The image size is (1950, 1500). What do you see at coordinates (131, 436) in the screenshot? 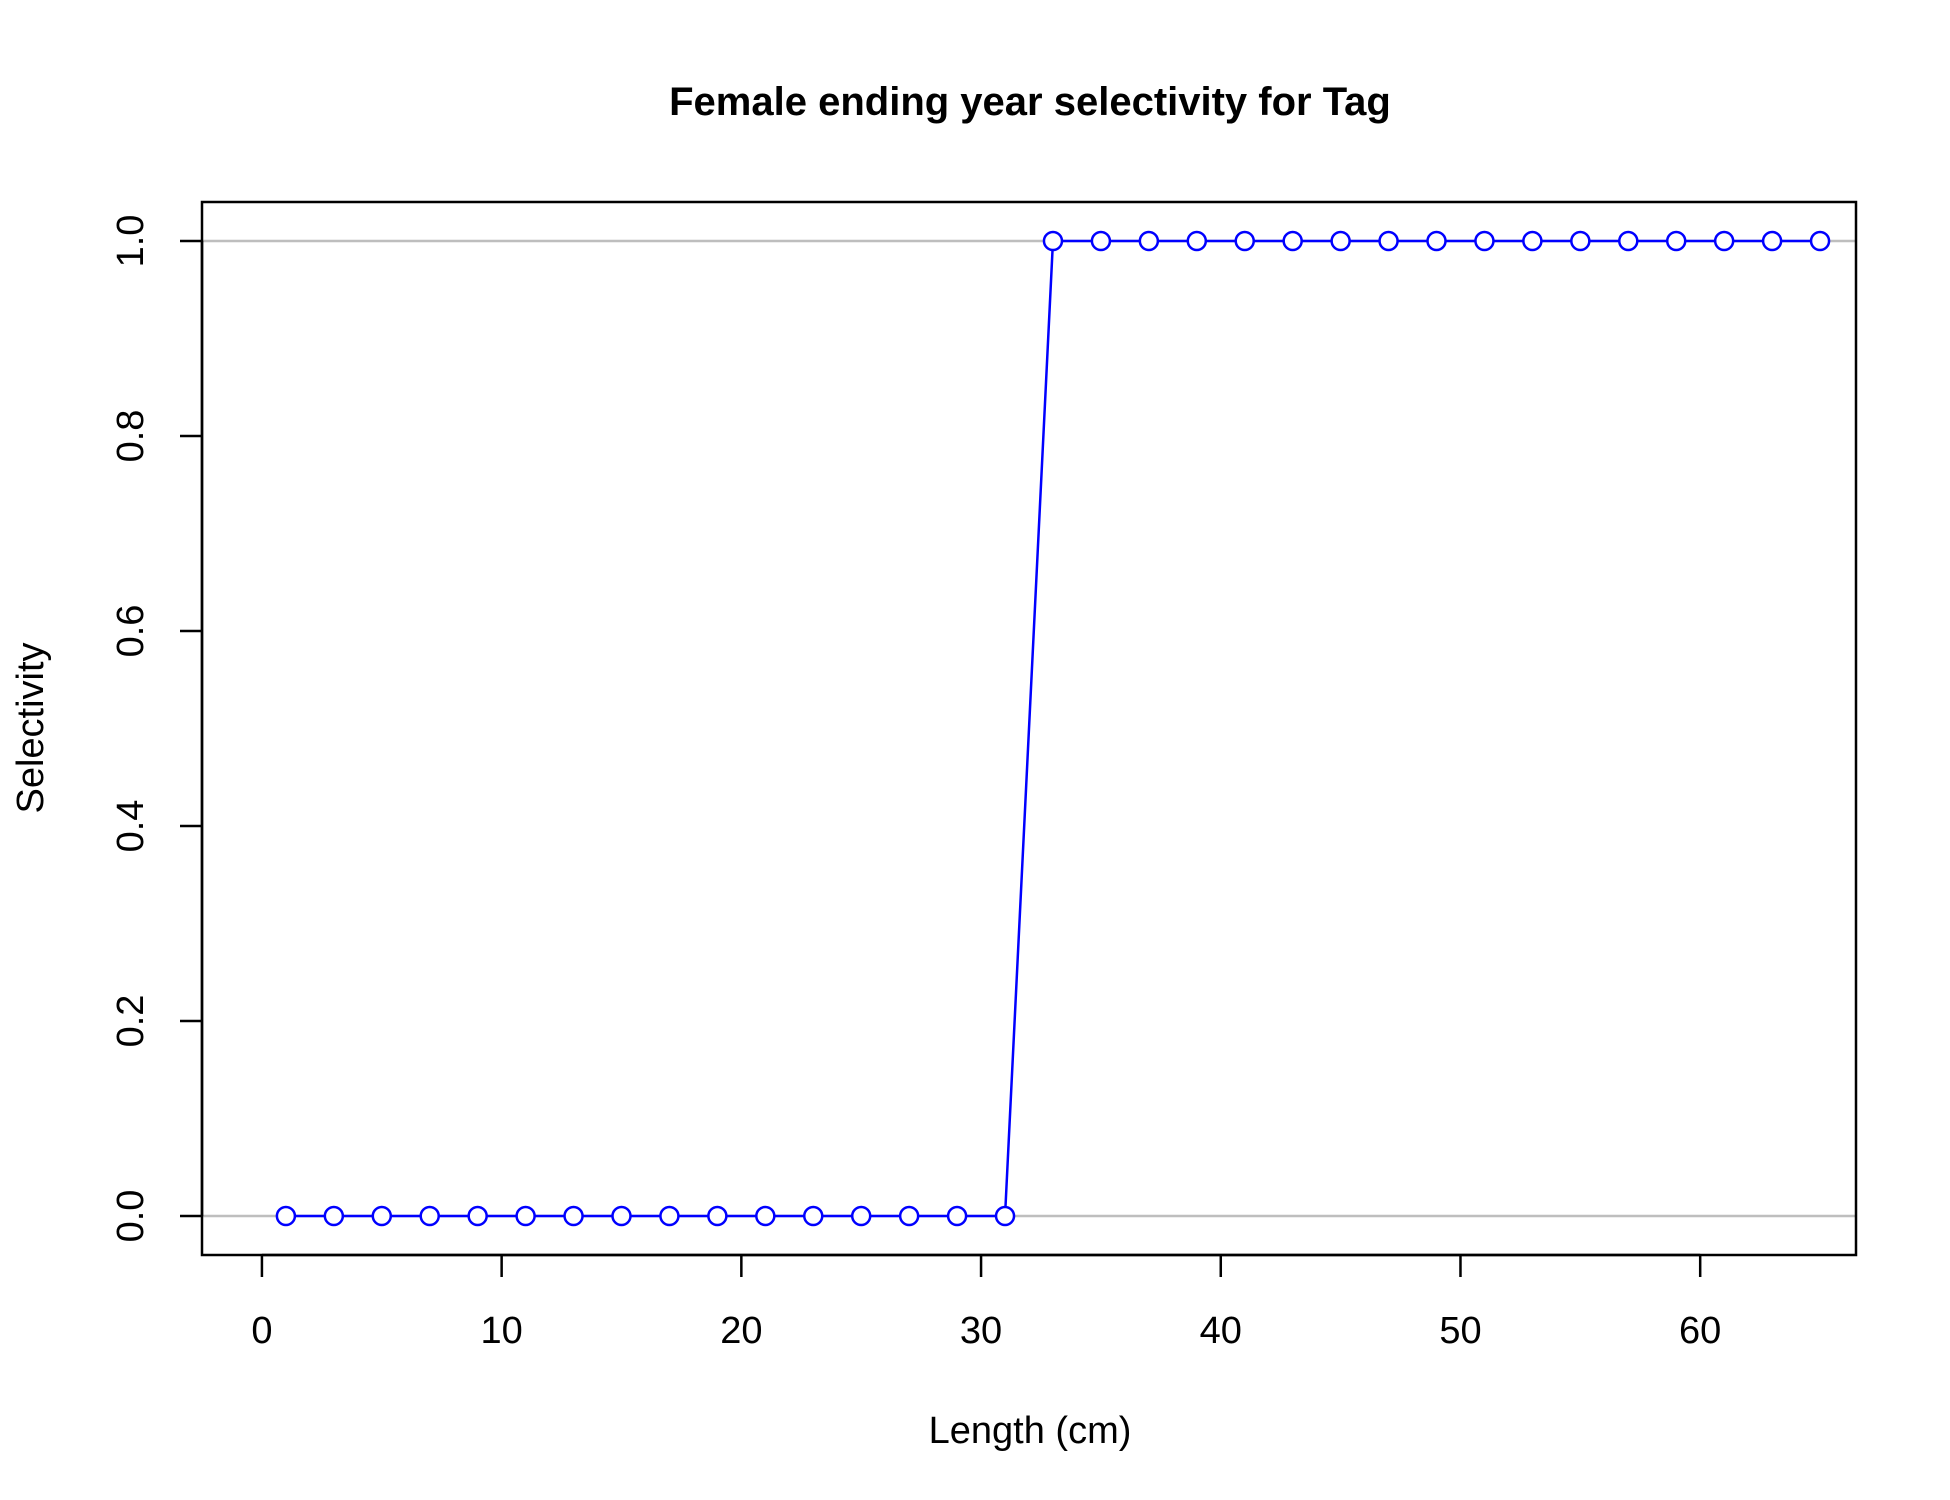
I see `y-tick-label: 0.8` at bounding box center [131, 436].